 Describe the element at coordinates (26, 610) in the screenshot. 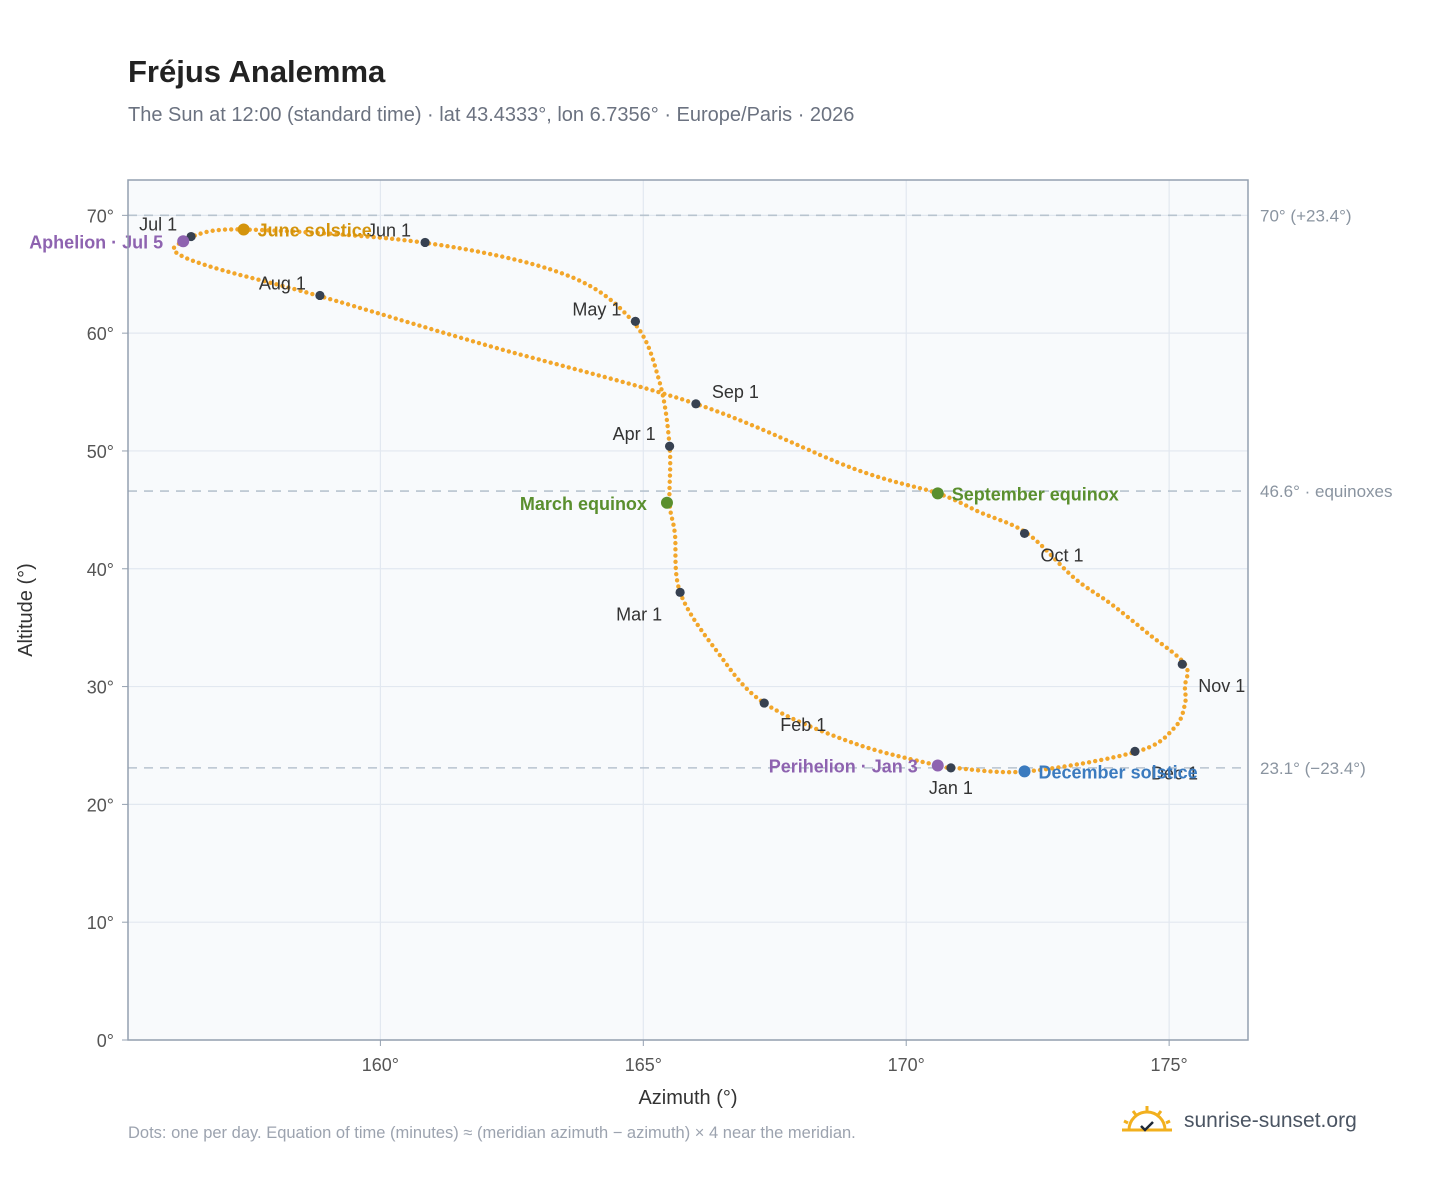

I see `y-axis-label: Altitude (°)` at that location.